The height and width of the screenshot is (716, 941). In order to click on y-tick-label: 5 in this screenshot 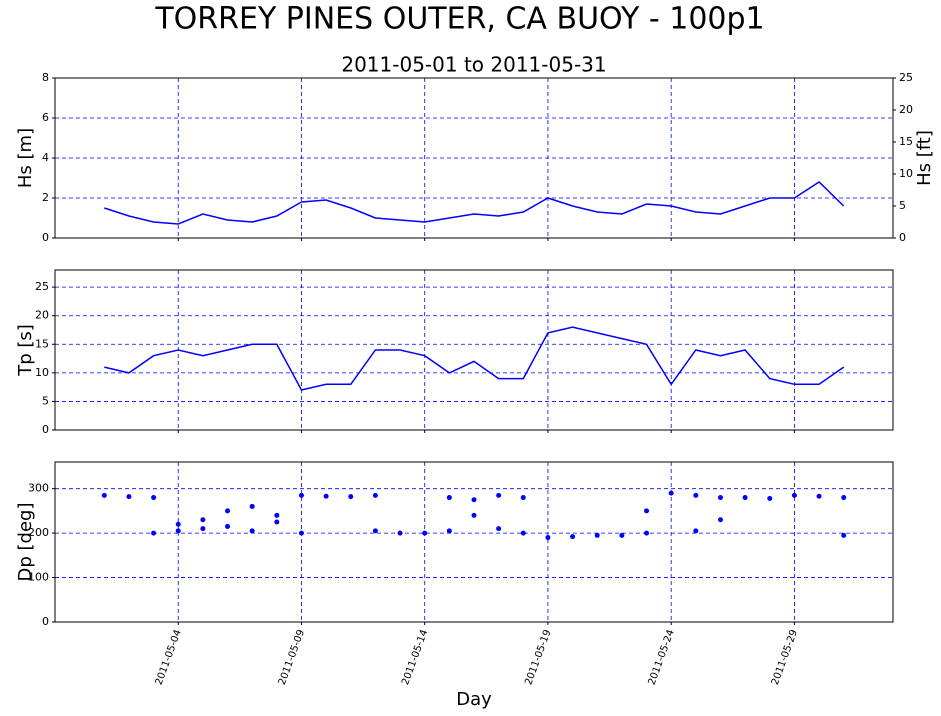, I will do `click(45, 400)`.